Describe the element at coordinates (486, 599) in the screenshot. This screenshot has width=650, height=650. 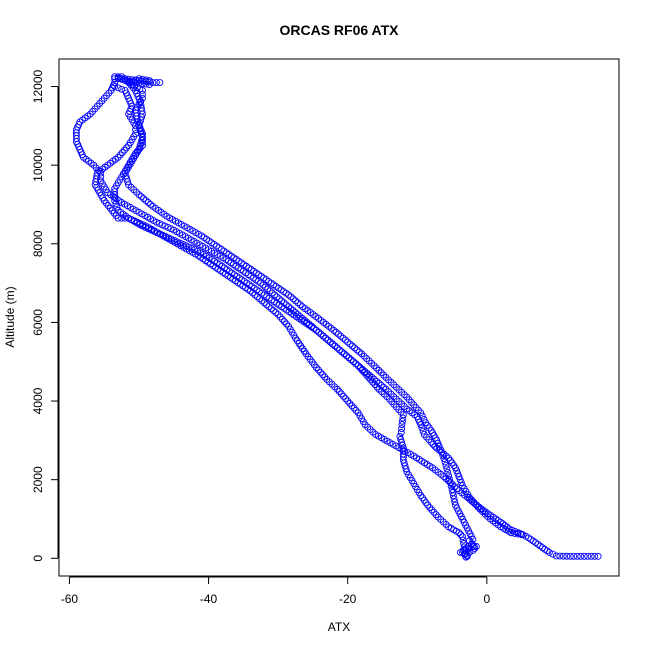
I see `x-tick-label: 0` at that location.